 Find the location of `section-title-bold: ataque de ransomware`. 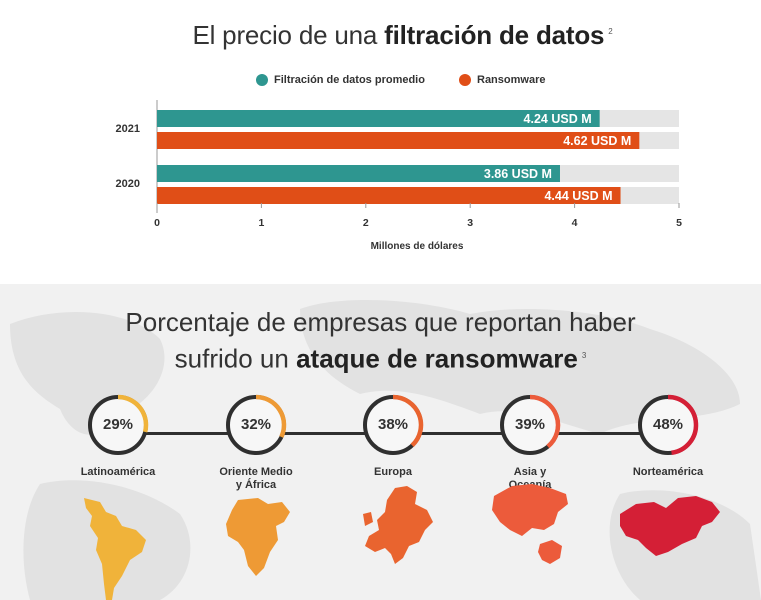

section-title-bold: ataque de ransomware is located at coordinates (437, 358).